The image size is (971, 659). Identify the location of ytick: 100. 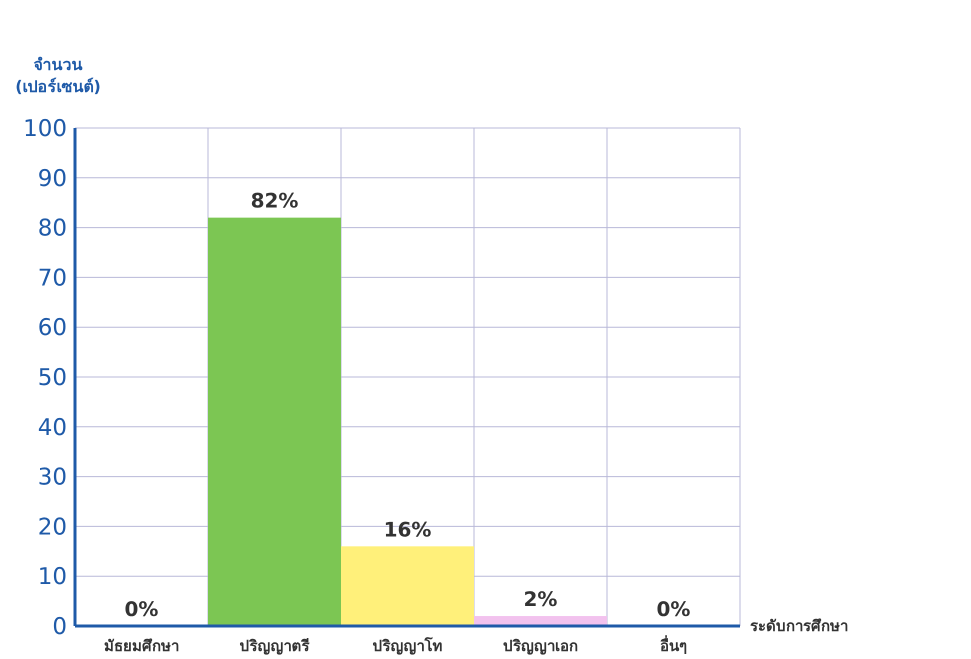
(45, 129).